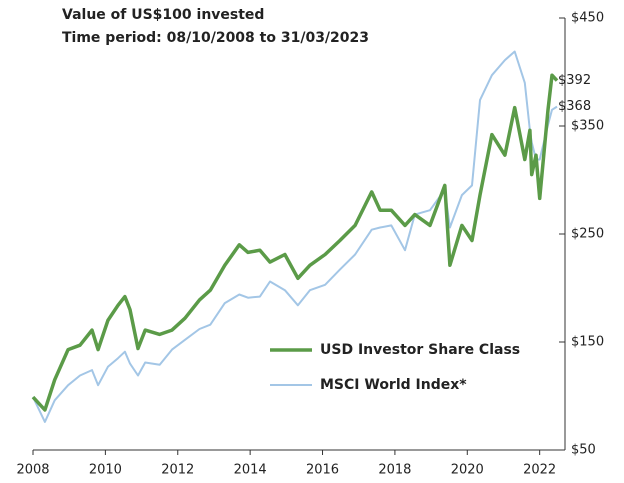 The image size is (624, 483). I want to click on x-tick-label: 2016, so click(322, 470).